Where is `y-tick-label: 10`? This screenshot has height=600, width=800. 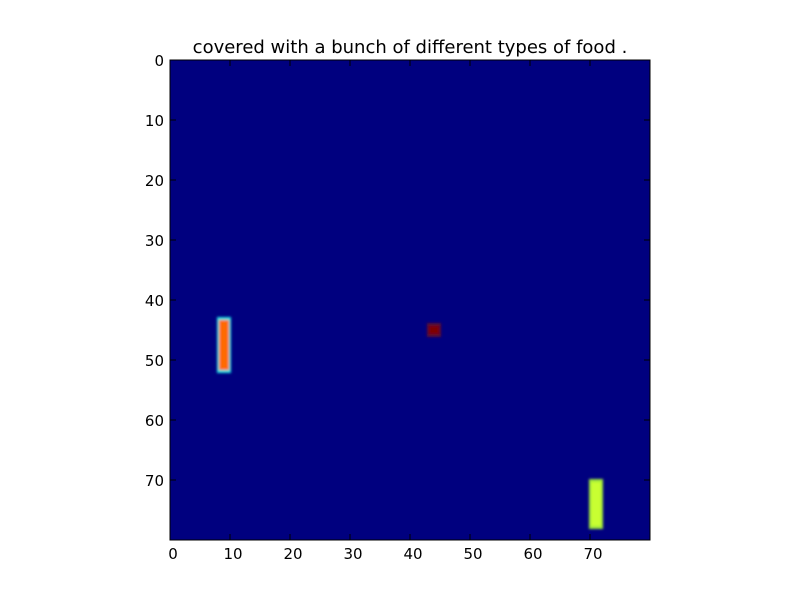 y-tick-label: 10 is located at coordinates (154, 121).